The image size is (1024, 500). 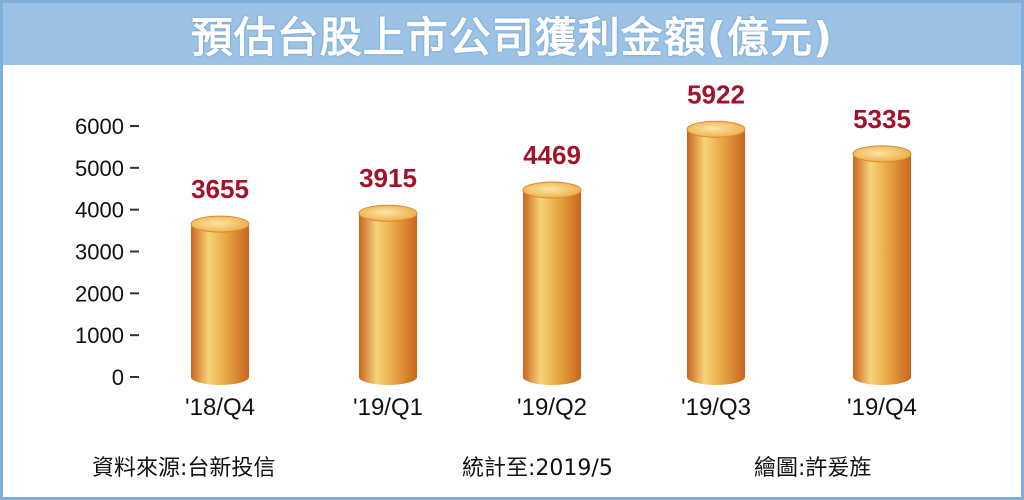 I want to click on category-label: '19/Q1, so click(x=388, y=407).